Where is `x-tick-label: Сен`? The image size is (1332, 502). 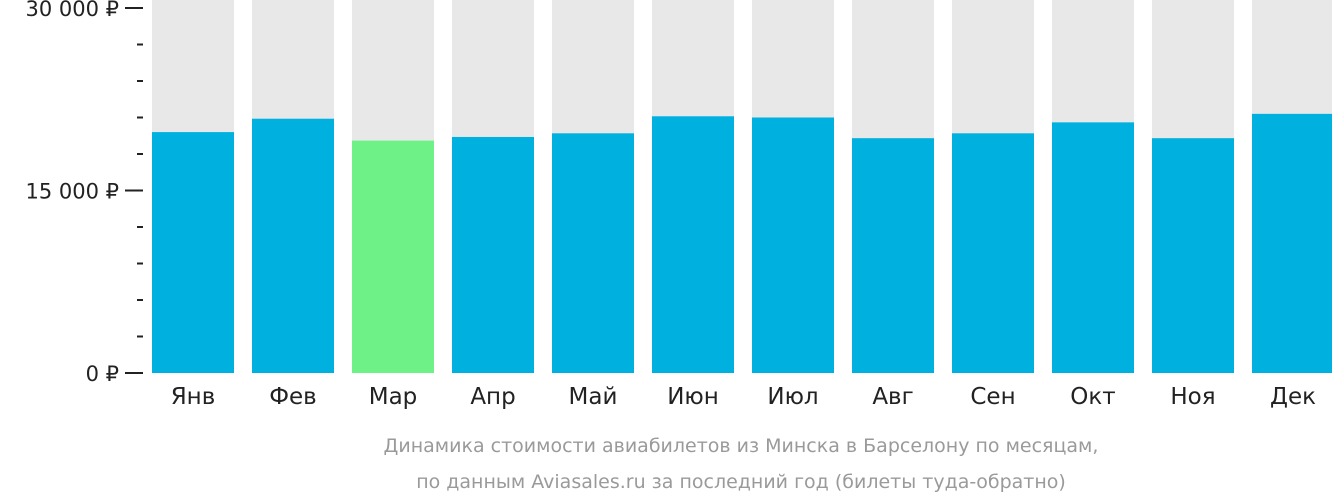
x-tick-label: Сен is located at coordinates (992, 397).